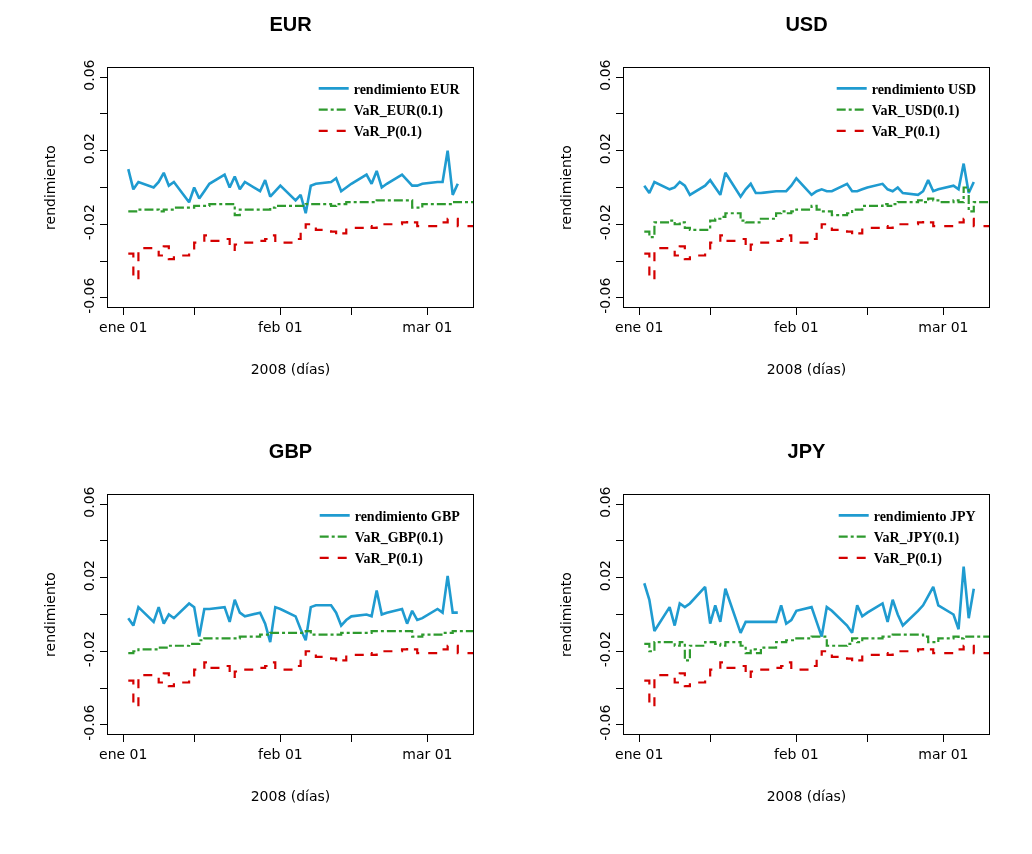 The image size is (1032, 854). What do you see at coordinates (924, 89) in the screenshot?
I see `legend-label: rendimiento USD` at bounding box center [924, 89].